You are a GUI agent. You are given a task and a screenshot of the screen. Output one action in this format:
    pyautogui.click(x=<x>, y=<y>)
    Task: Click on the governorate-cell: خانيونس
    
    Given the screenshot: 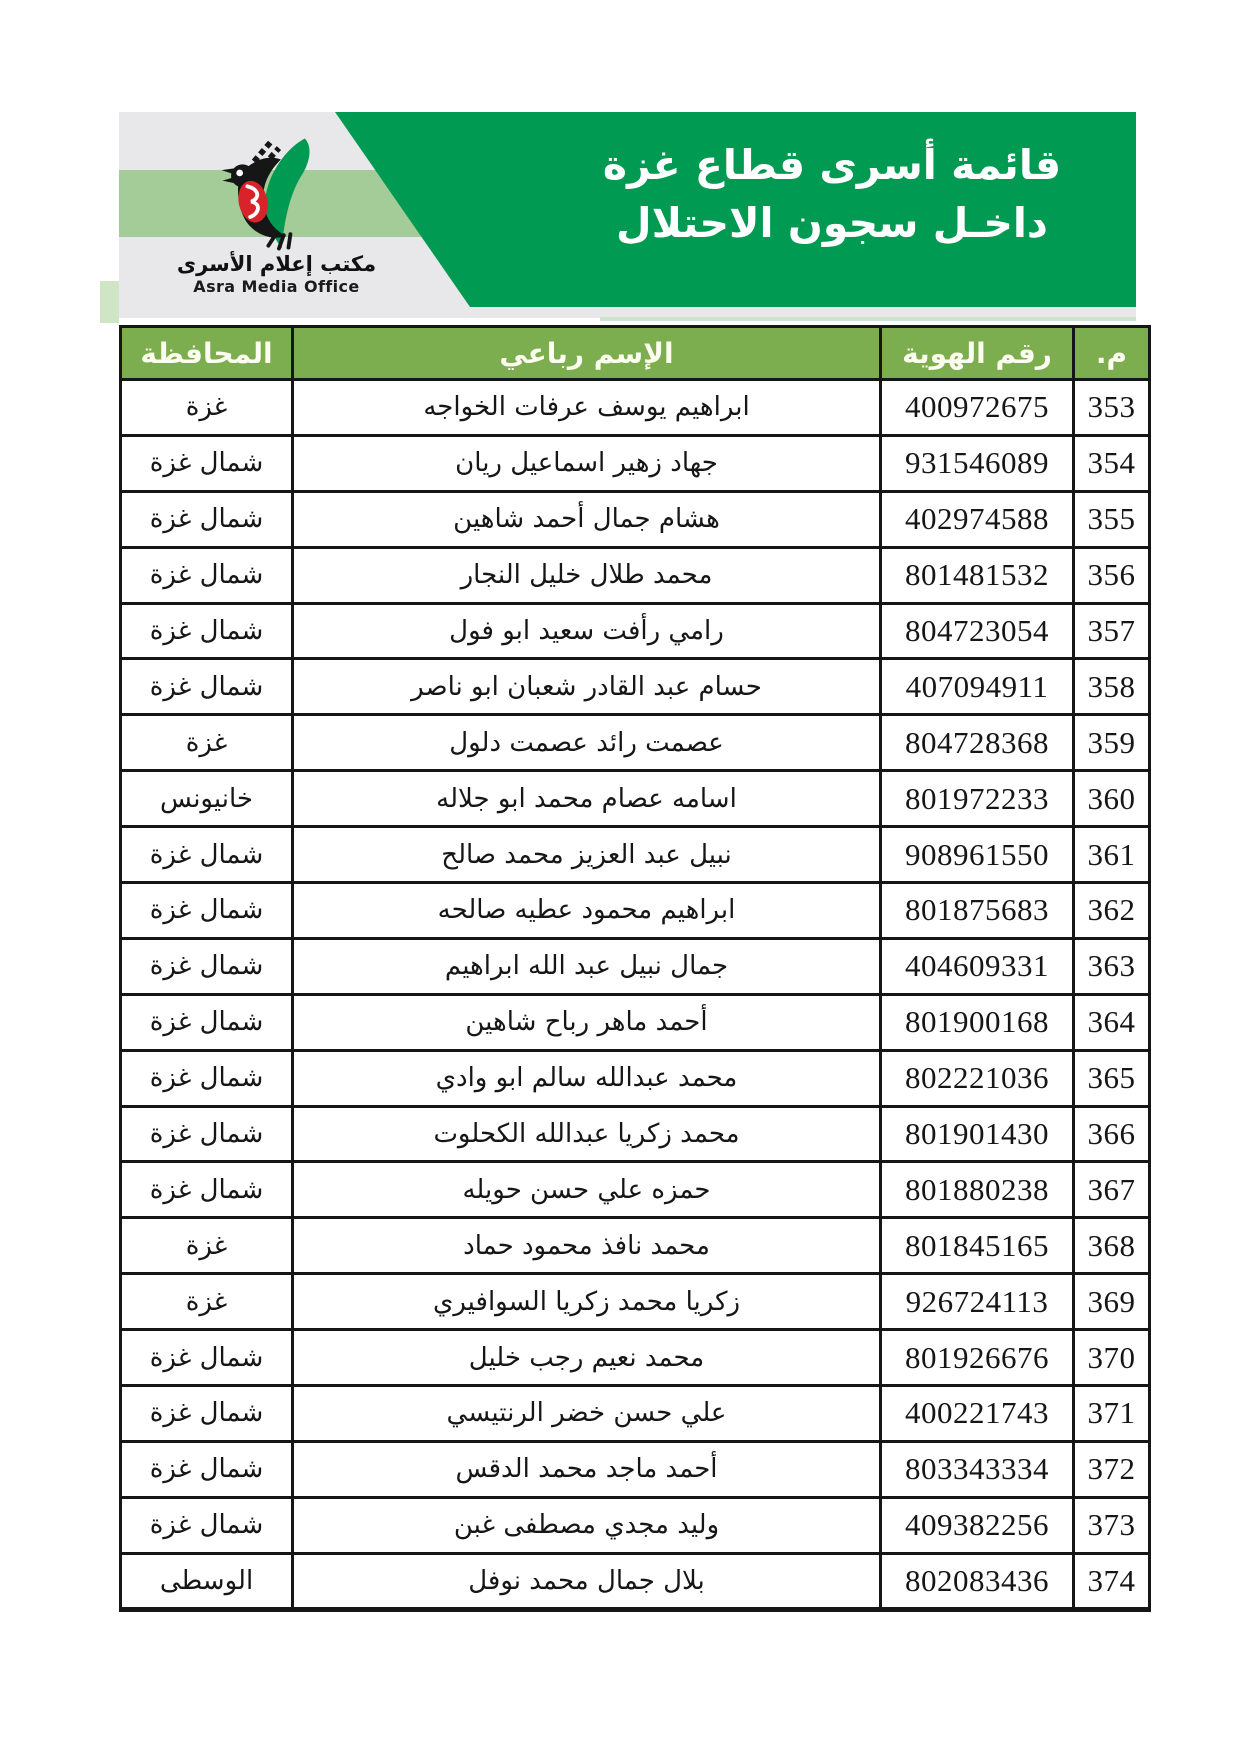 What is the action you would take?
    pyautogui.click(x=206, y=799)
    